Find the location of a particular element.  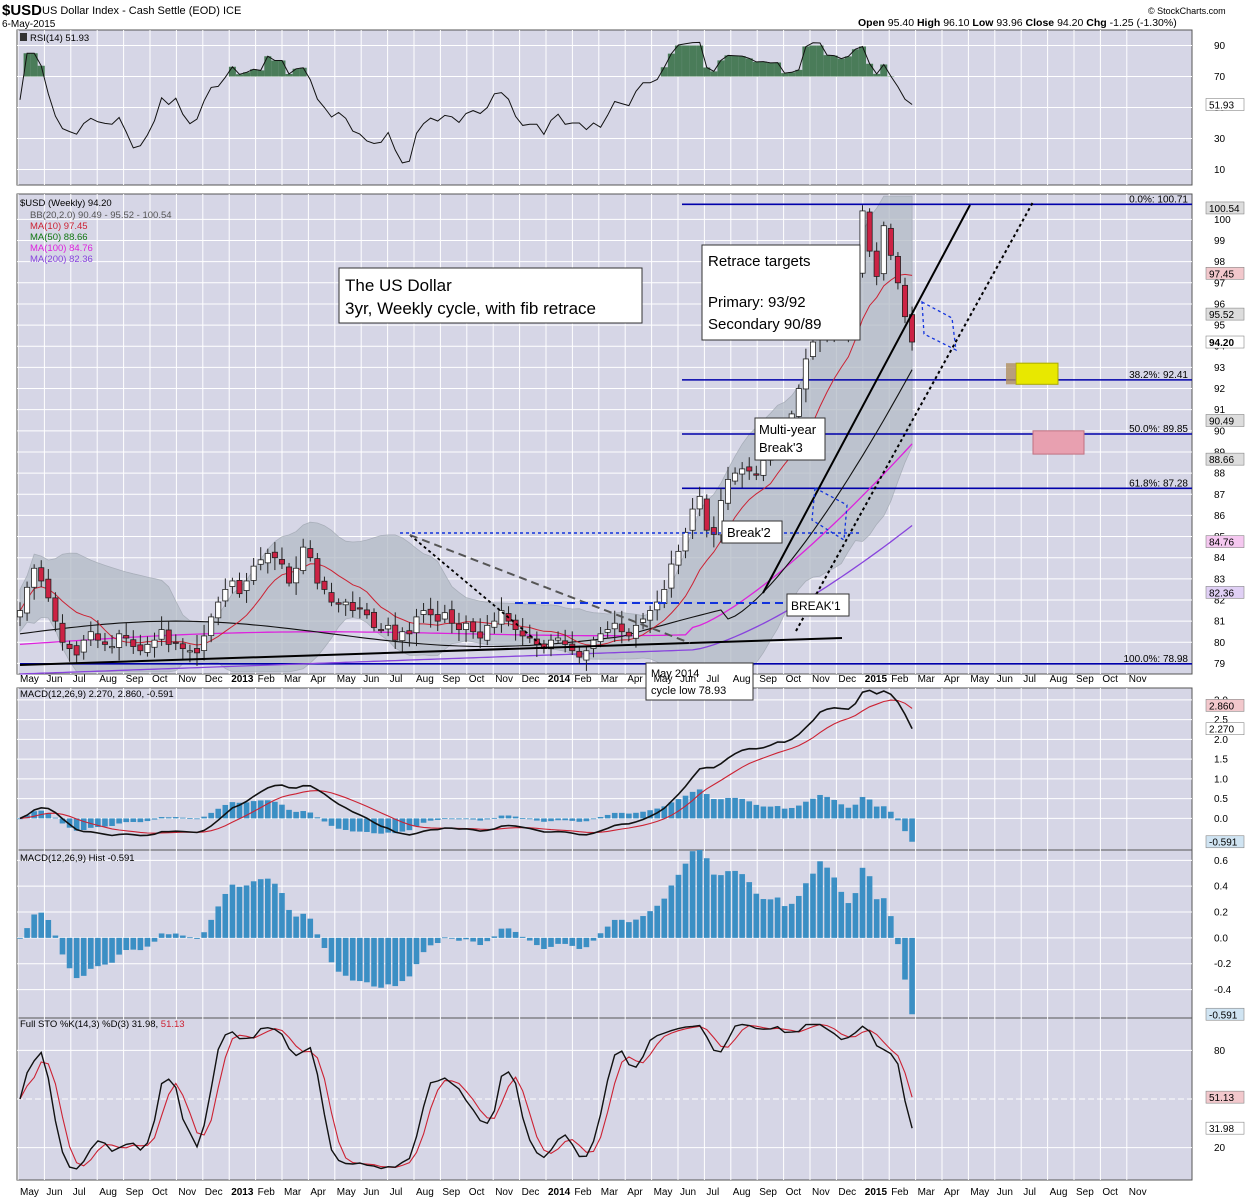

rsi-line is located at coordinates (466, 102).